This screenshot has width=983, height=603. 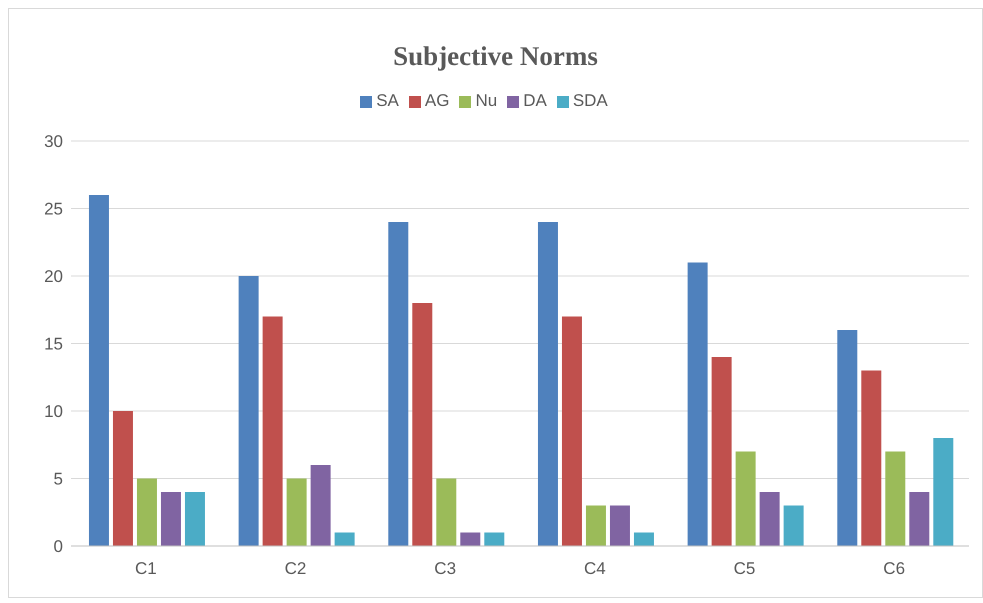 I want to click on chart-title: Subjective Norms, so click(x=495, y=56).